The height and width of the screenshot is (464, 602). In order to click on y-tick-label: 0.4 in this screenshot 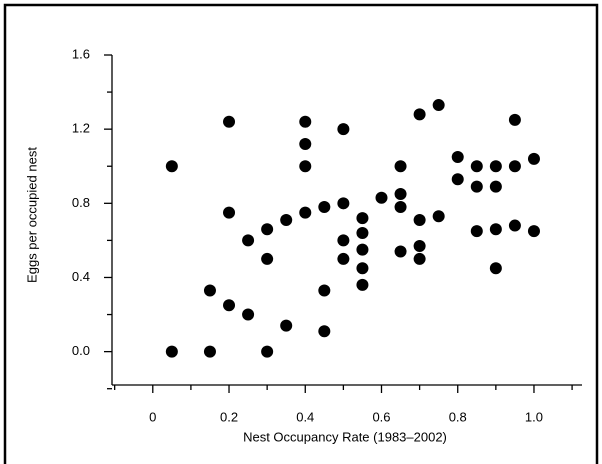, I will do `click(81, 276)`.